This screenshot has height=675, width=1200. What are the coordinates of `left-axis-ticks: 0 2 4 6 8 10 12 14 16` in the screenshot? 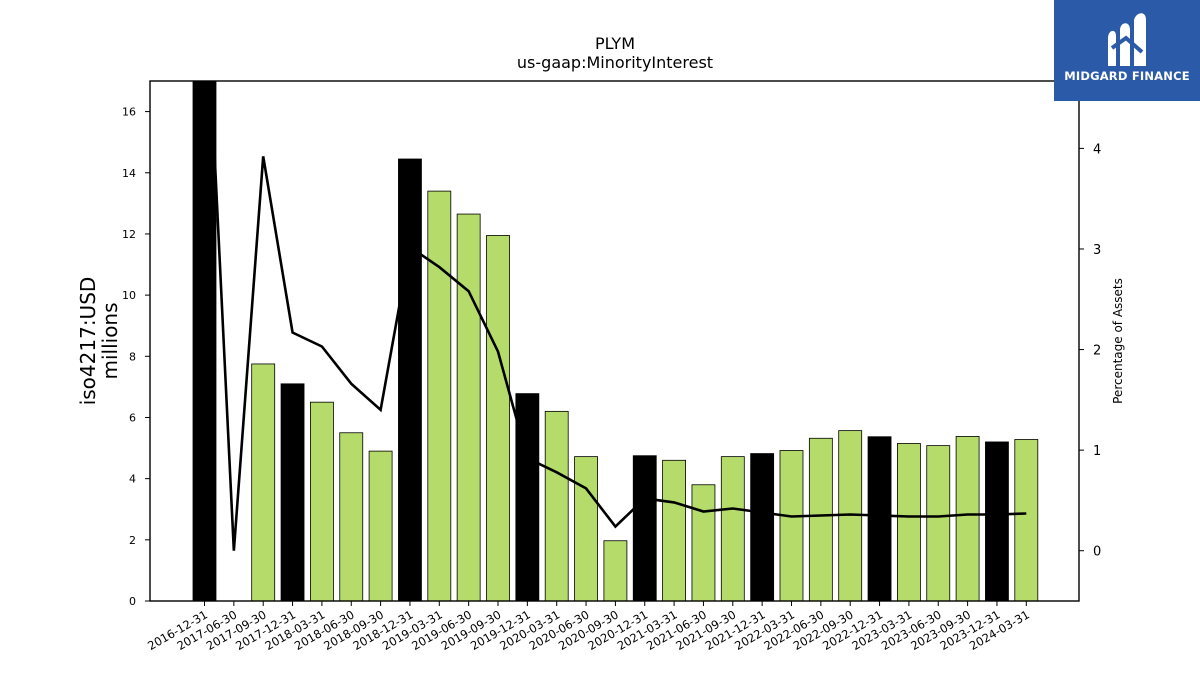 It's located at (136, 357).